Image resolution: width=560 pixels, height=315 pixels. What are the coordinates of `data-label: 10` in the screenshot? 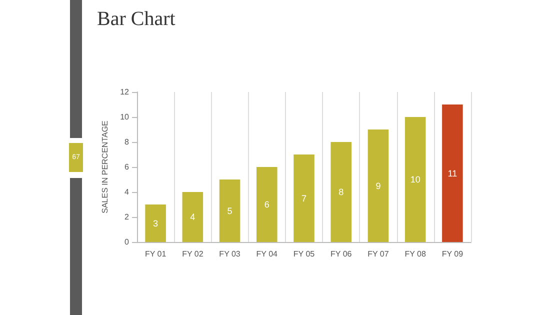 It's located at (415, 179).